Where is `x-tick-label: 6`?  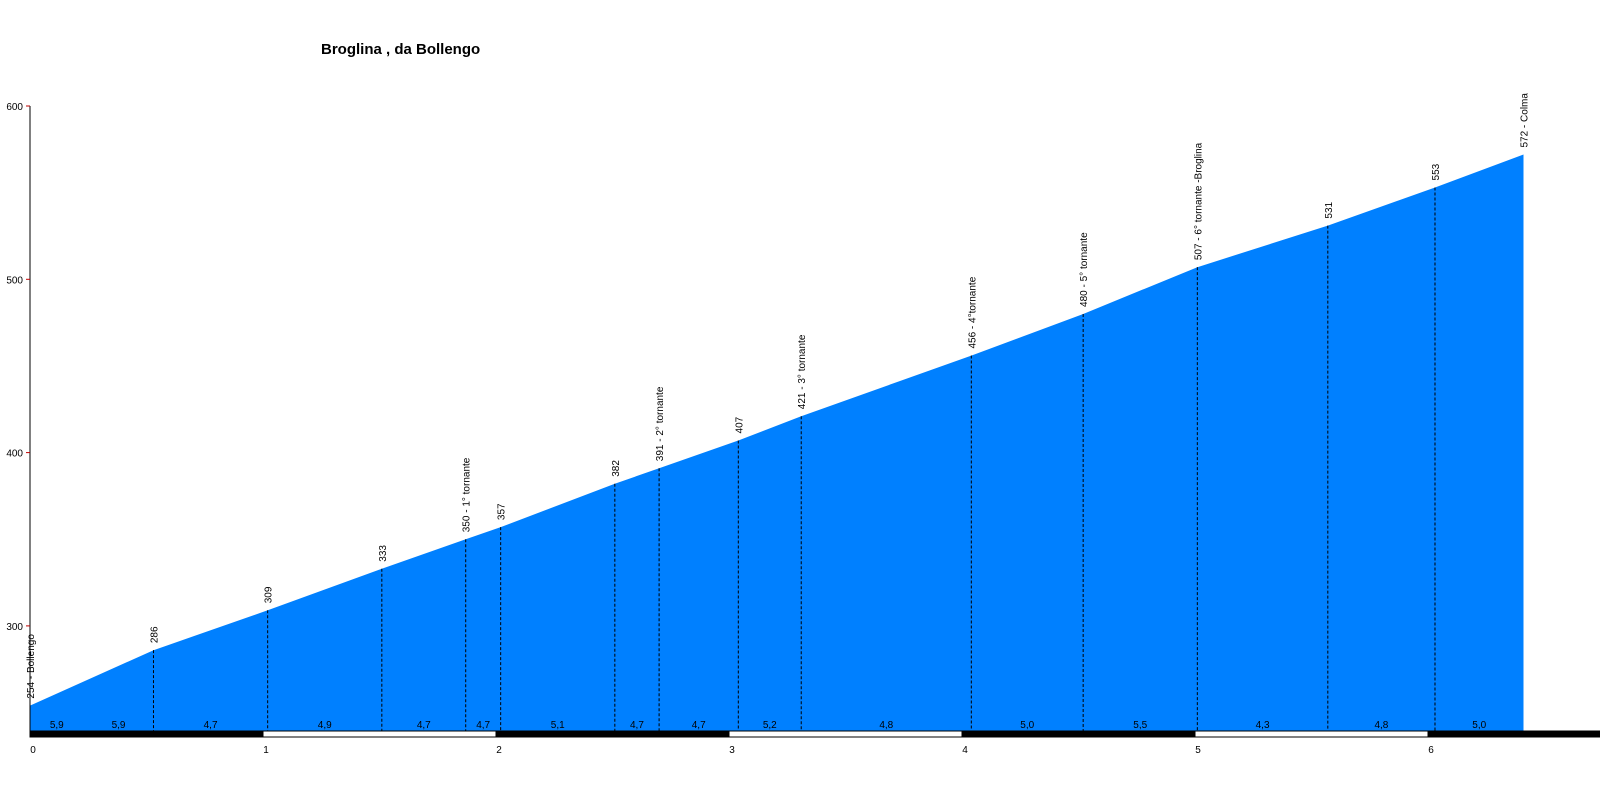 x-tick-label: 6 is located at coordinates (1431, 750).